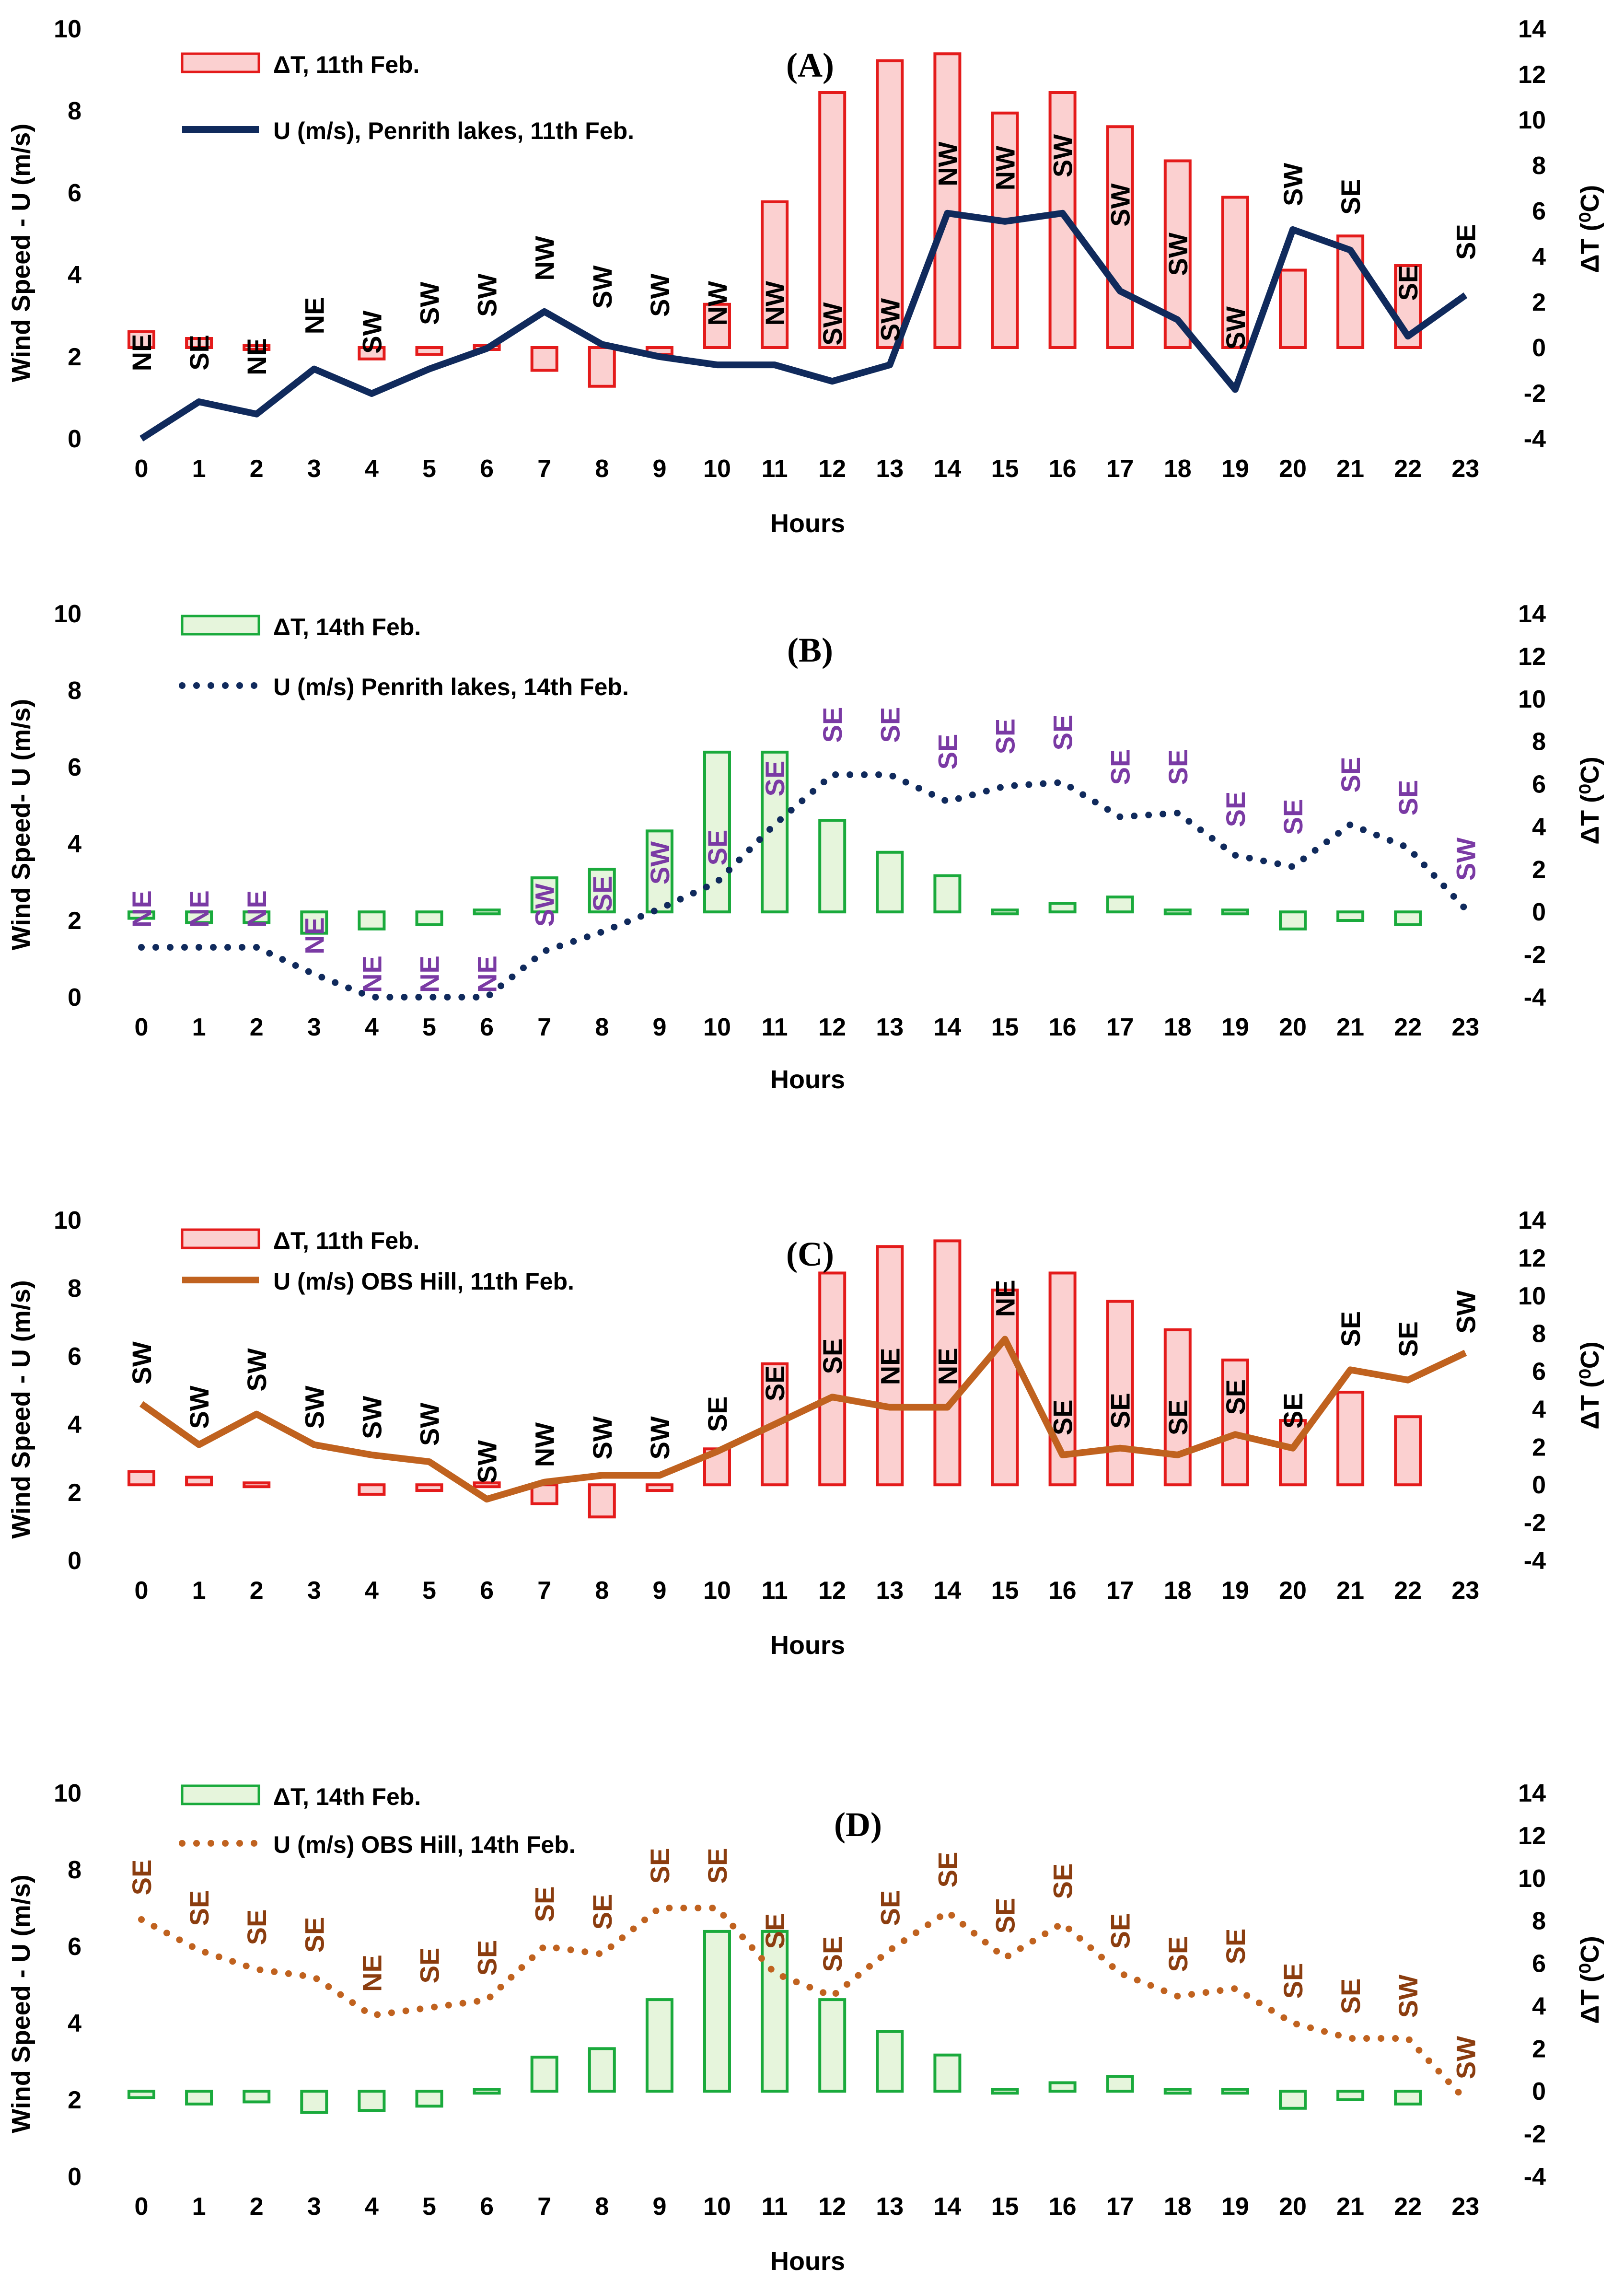 The width and height of the screenshot is (1624, 2292). What do you see at coordinates (487, 469) in the screenshot?
I see `x-tick-label: 6` at bounding box center [487, 469].